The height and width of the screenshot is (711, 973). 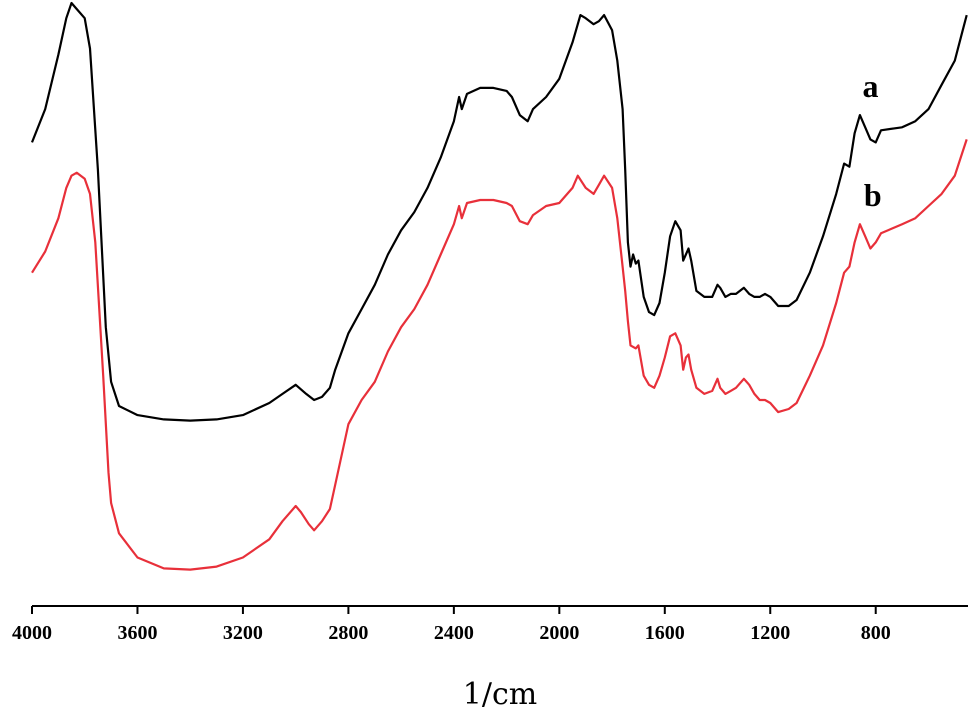 What do you see at coordinates (873, 195) in the screenshot?
I see `series-label-b: b` at bounding box center [873, 195].